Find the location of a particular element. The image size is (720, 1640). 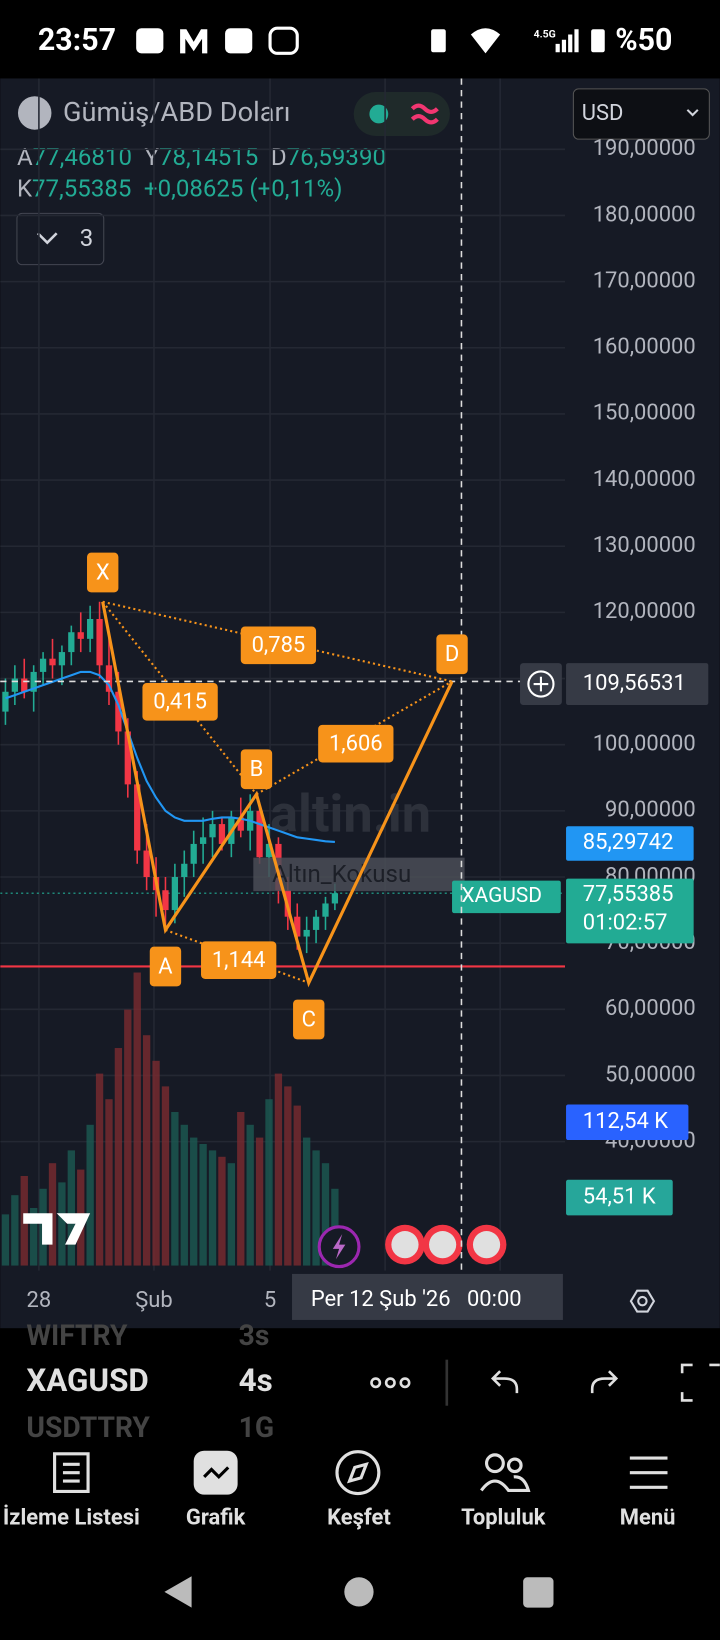

explore-icon is located at coordinates (358, 1473).